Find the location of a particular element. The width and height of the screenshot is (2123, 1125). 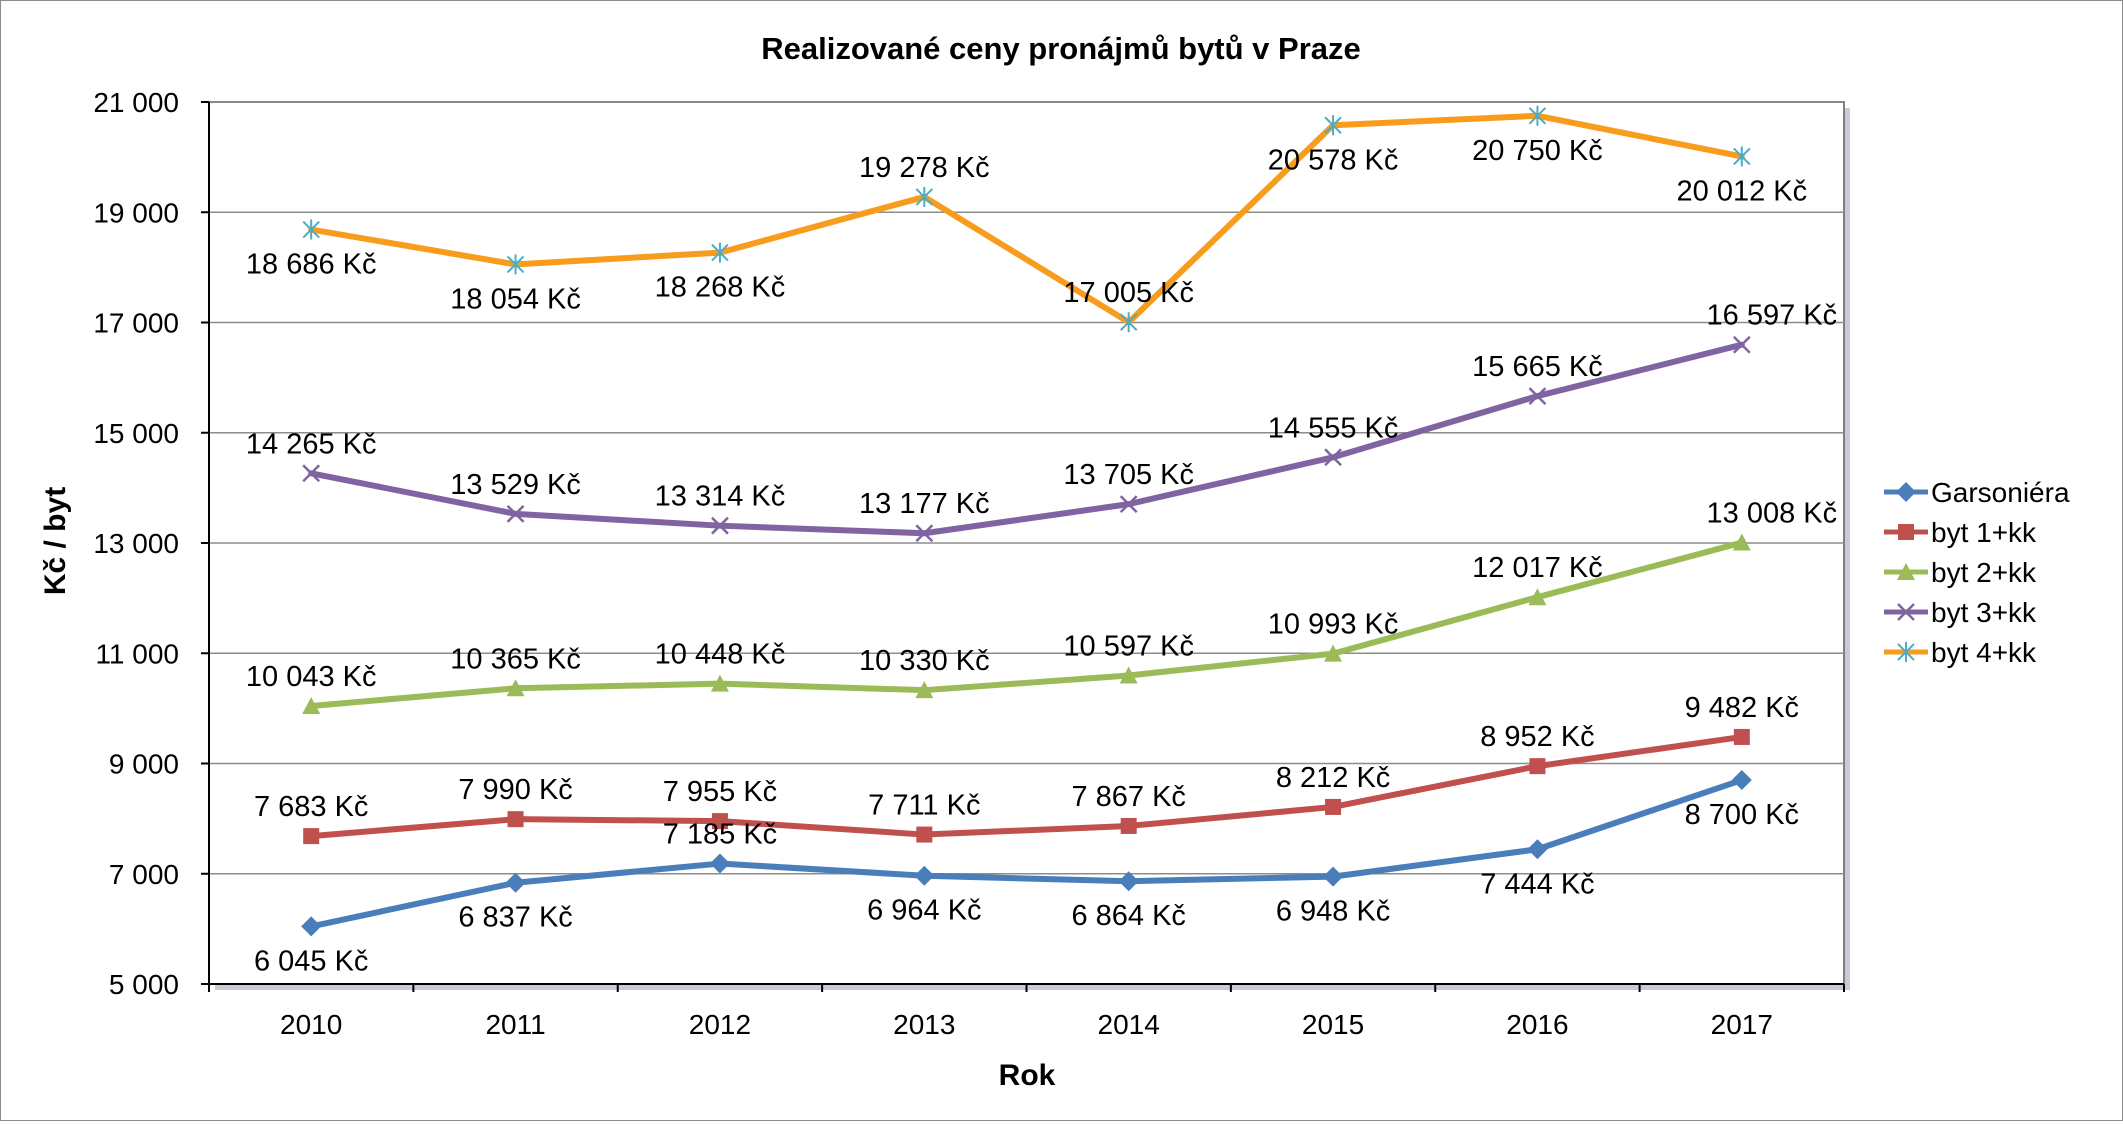

legend-label: byt 1+kk is located at coordinates (1984, 532).